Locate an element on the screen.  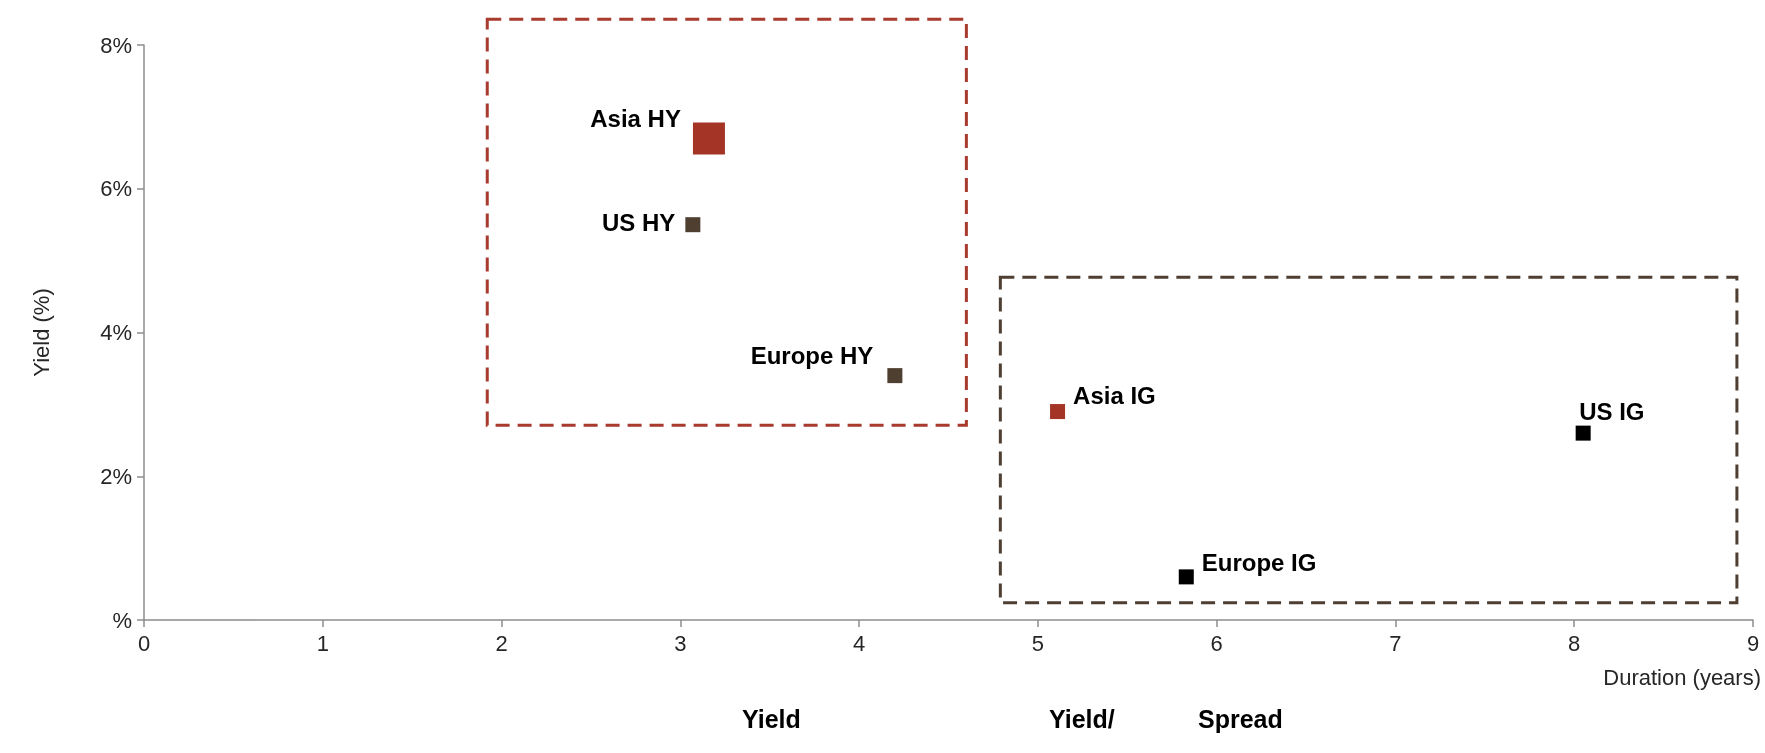
y-tick-label: 8% is located at coordinates (116, 45).